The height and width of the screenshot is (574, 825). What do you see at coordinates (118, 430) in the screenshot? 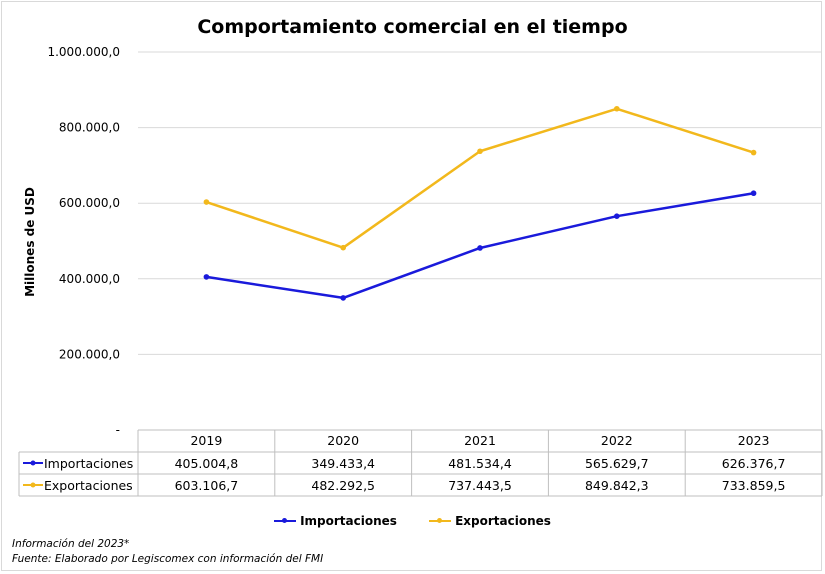
I see `y-tick-label: -` at bounding box center [118, 430].